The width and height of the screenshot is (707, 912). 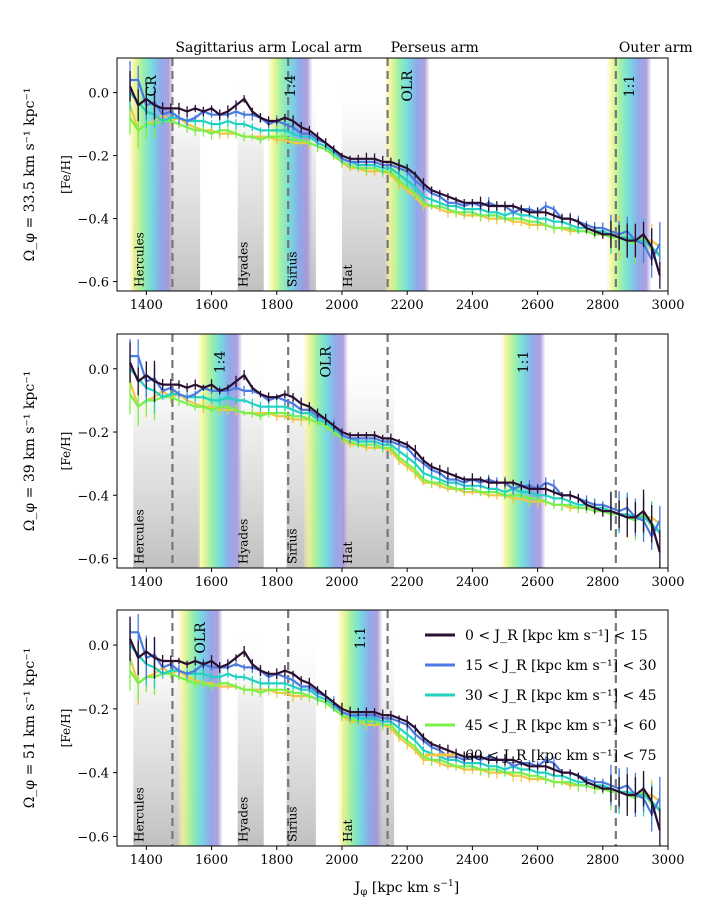 I want to click on spiral-arm-label: Outer arm, so click(x=656, y=48).